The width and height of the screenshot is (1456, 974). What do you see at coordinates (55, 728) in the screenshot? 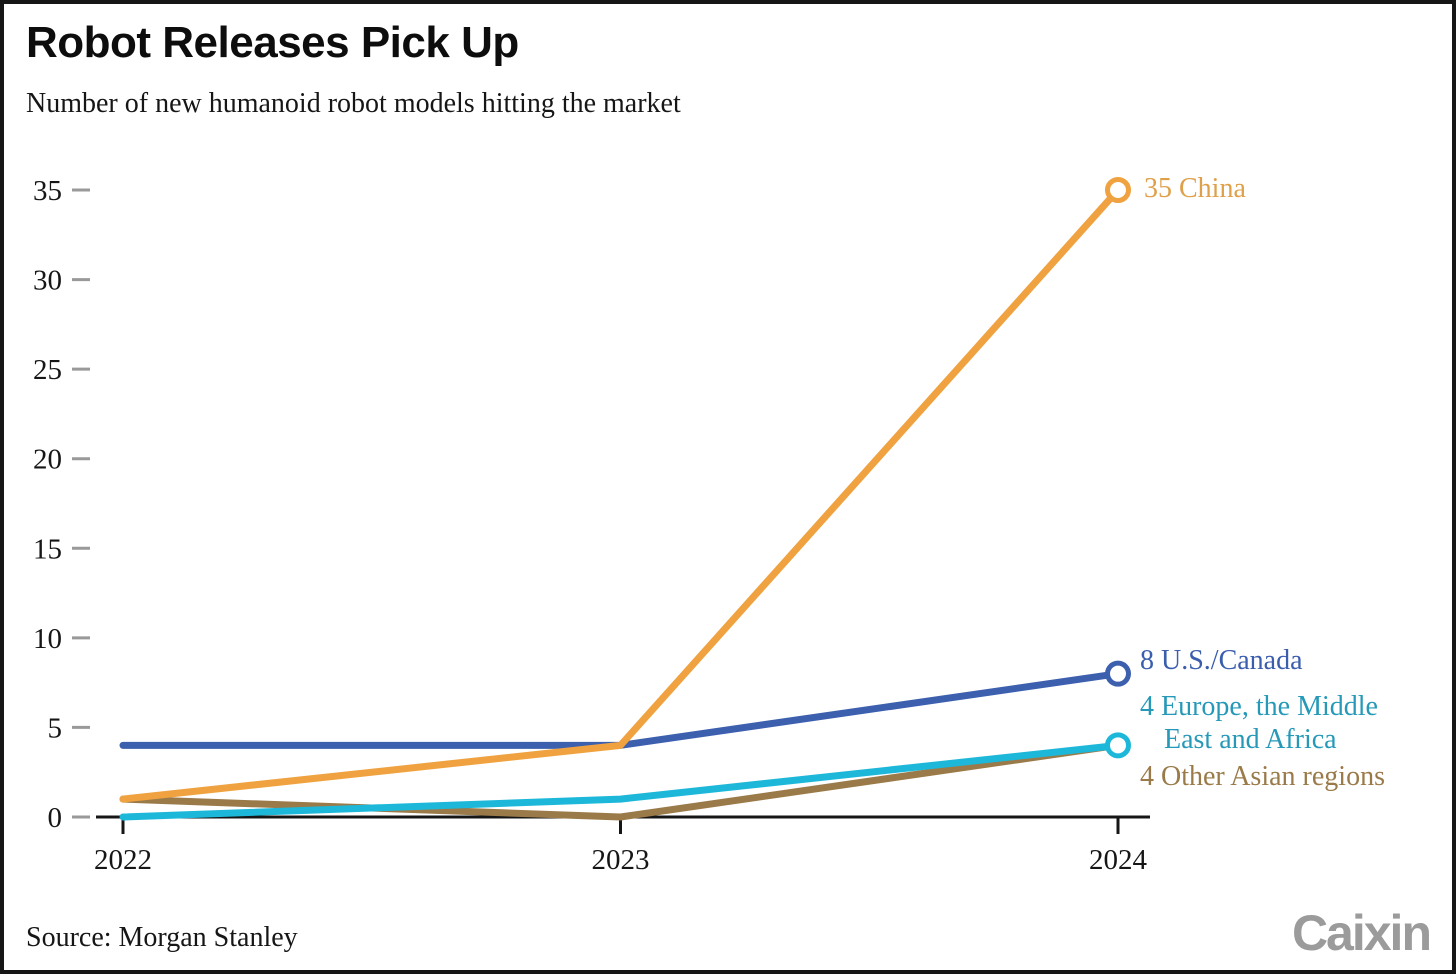
I see `y-tick-label: 5` at bounding box center [55, 728].